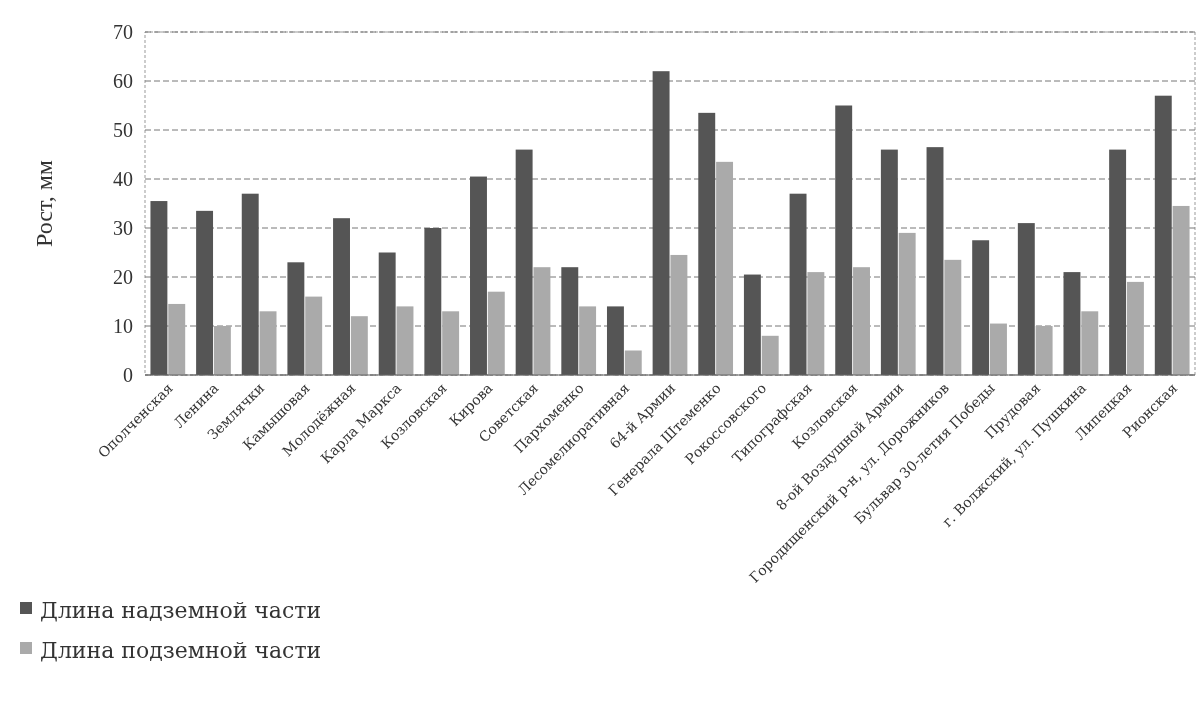  Describe the element at coordinates (128, 375) in the screenshot. I see `y-tick-label: 0` at that location.